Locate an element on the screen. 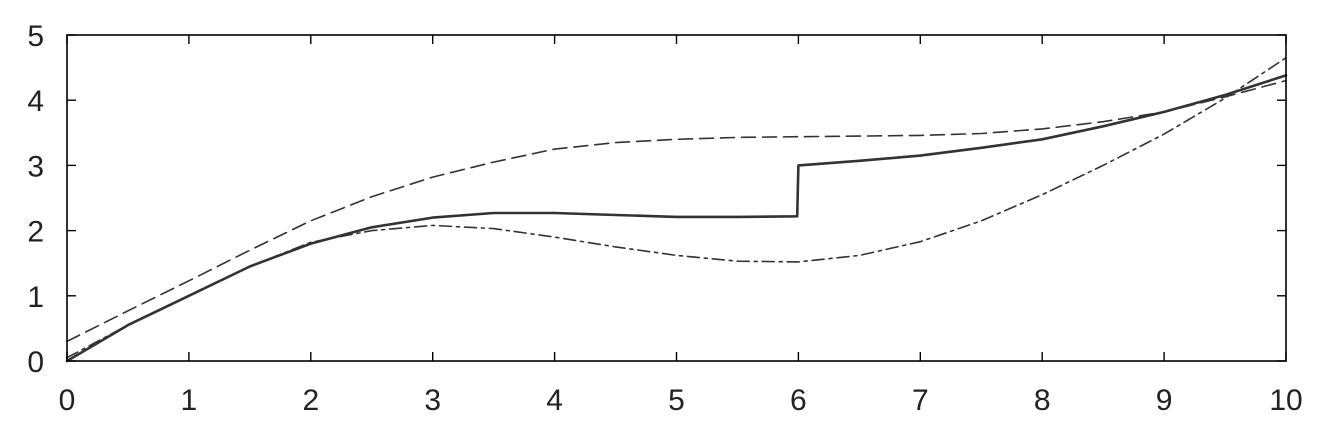  x-tick-label: 3 is located at coordinates (432, 400).